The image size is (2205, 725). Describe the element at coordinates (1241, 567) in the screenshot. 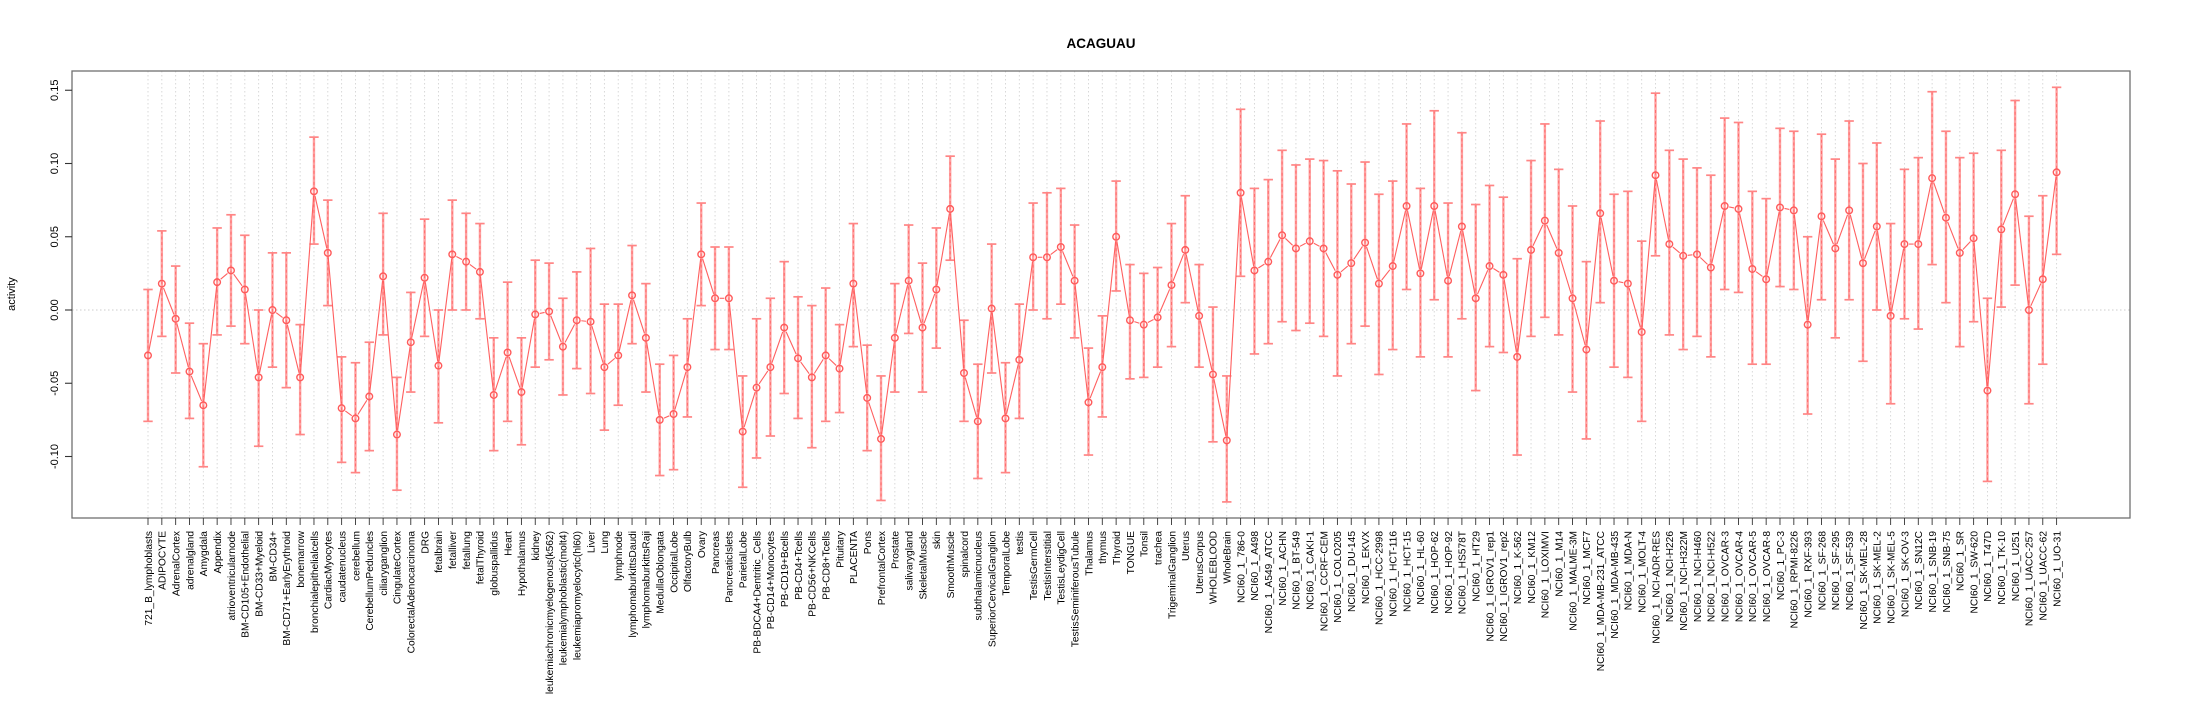

I see `x-tick-label: NCI60_1_786-0` at that location.